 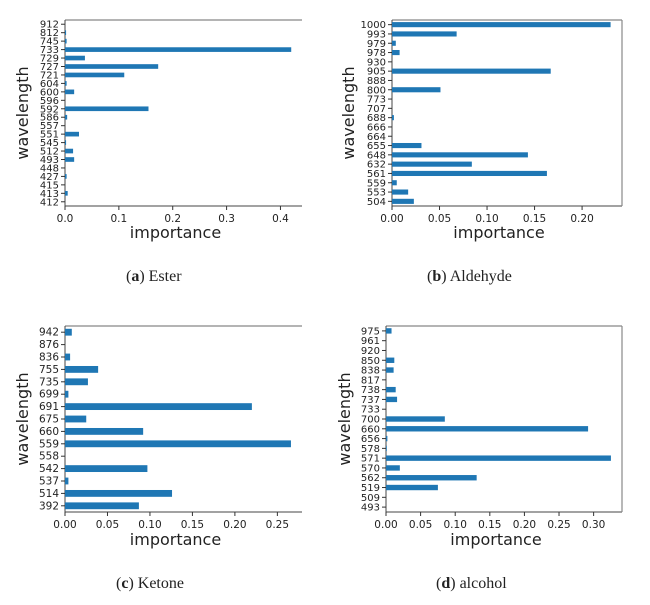 I want to click on y-tick-label: 448, so click(x=49, y=168).